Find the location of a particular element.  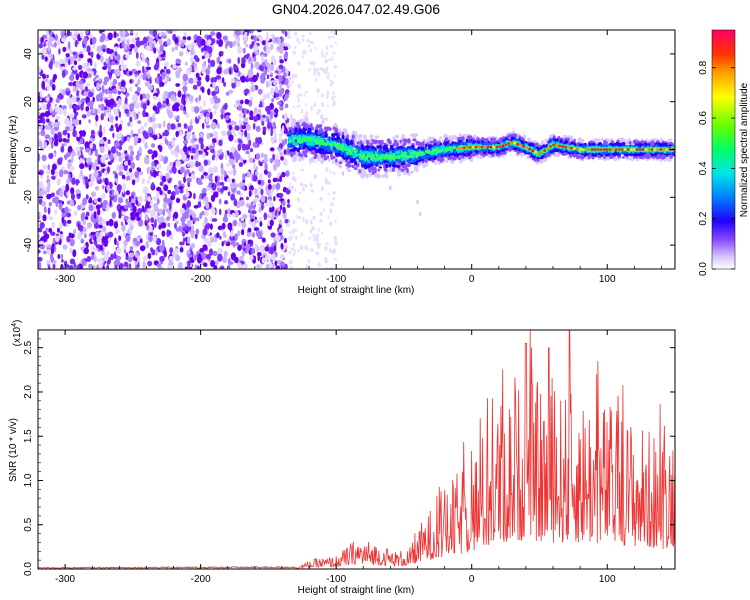

noise-speckle-2005 is located at coordinates (61, 226).